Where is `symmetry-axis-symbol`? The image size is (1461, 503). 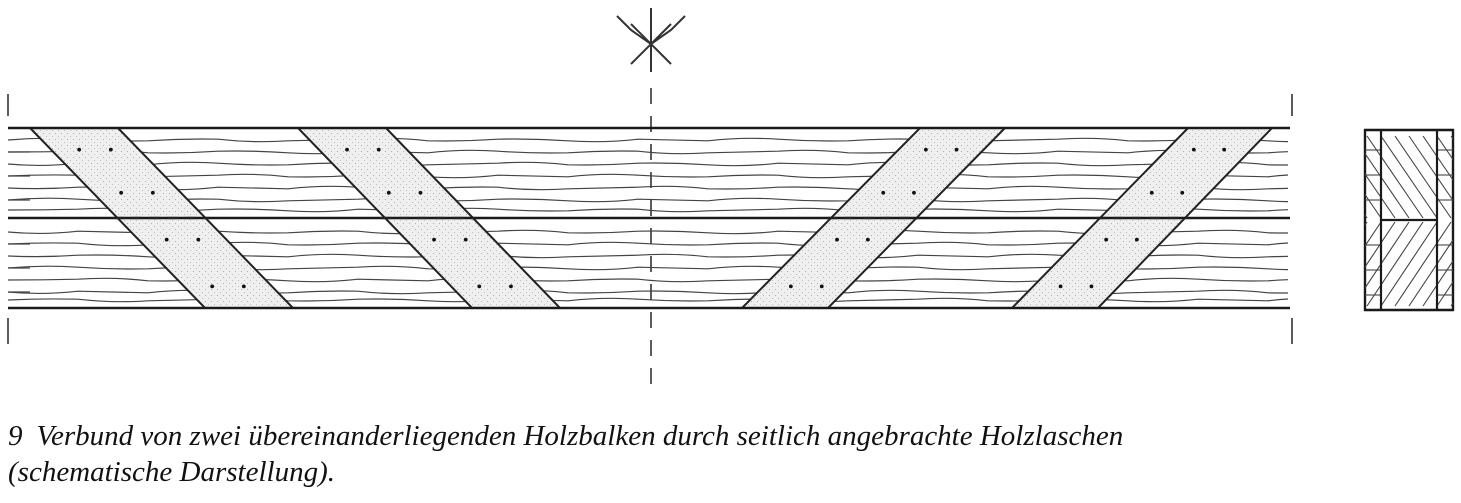
symmetry-axis-symbol is located at coordinates (651, 40).